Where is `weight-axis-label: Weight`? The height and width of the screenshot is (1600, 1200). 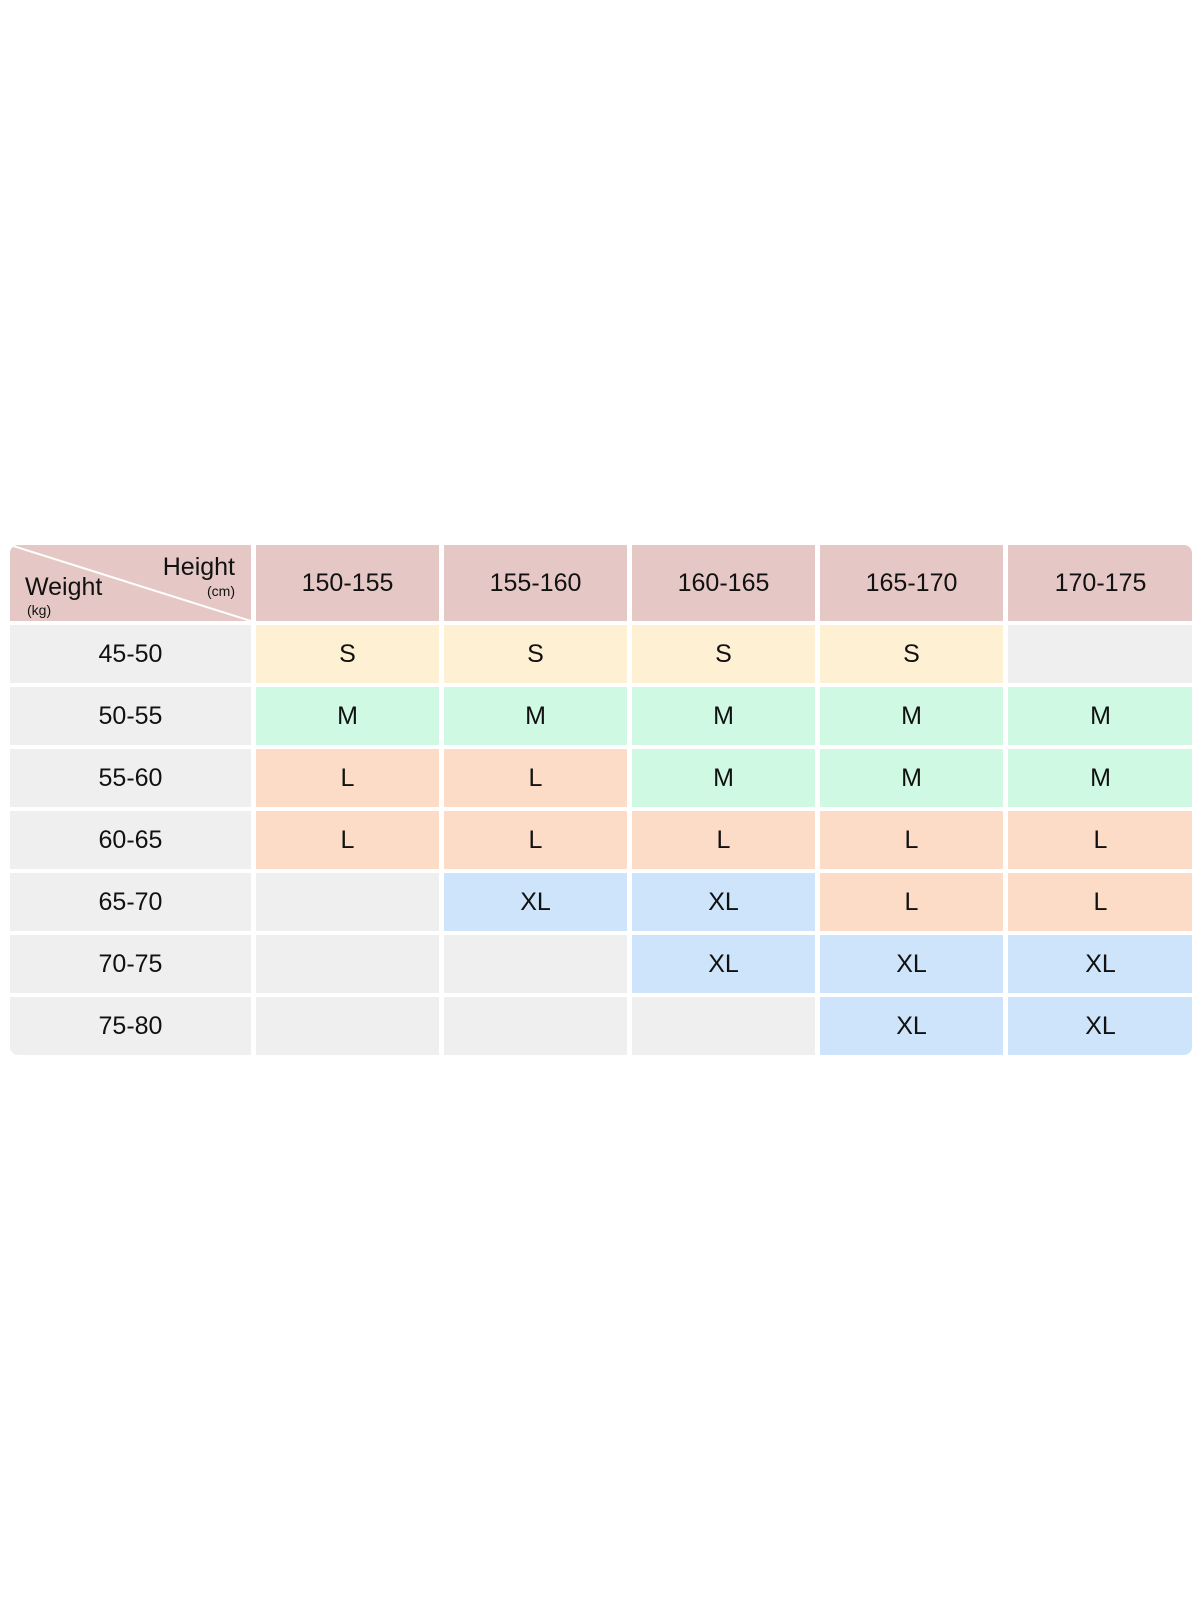
weight-axis-label: Weight is located at coordinates (64, 587).